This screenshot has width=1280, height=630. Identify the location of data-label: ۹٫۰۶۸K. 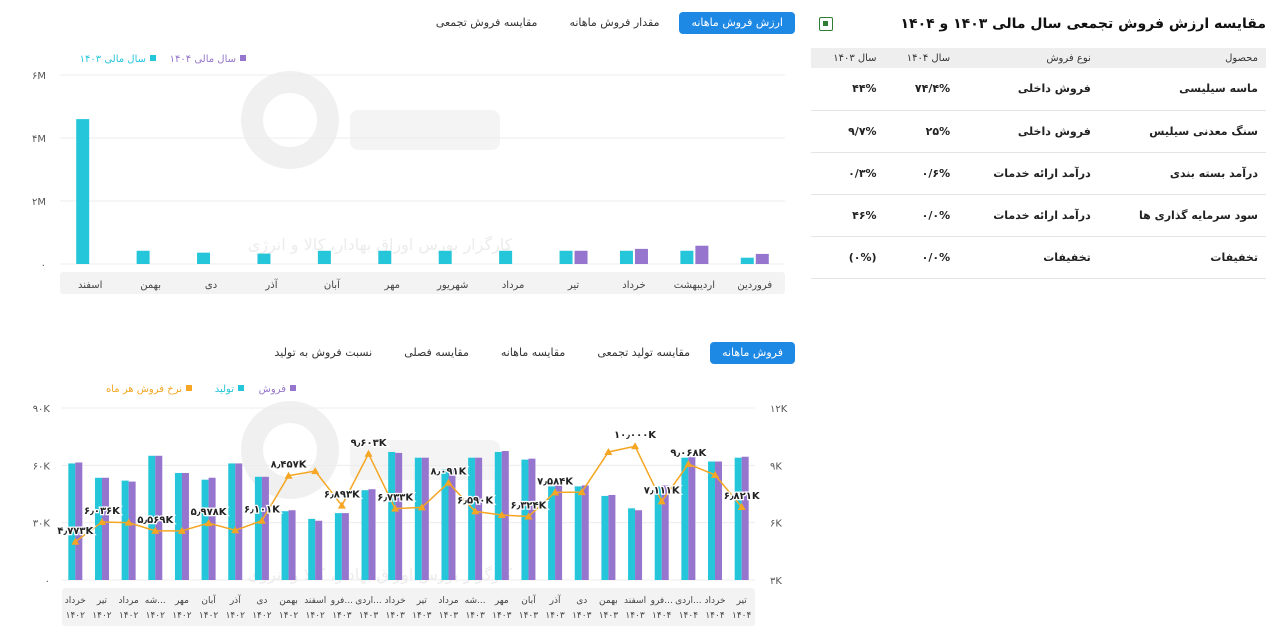
(688, 453).